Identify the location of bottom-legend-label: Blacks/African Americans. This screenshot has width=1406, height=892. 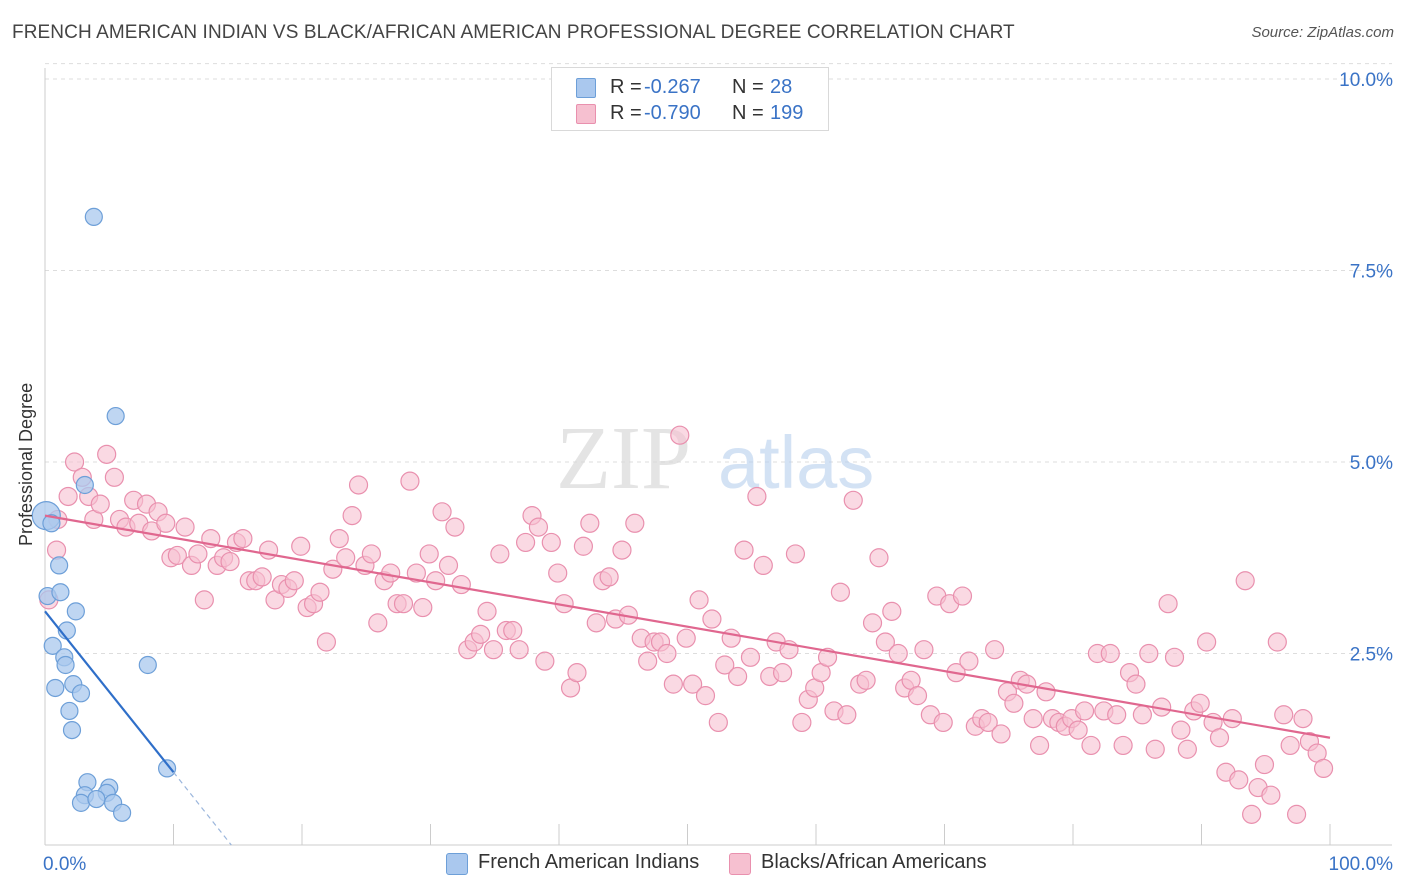
(874, 862).